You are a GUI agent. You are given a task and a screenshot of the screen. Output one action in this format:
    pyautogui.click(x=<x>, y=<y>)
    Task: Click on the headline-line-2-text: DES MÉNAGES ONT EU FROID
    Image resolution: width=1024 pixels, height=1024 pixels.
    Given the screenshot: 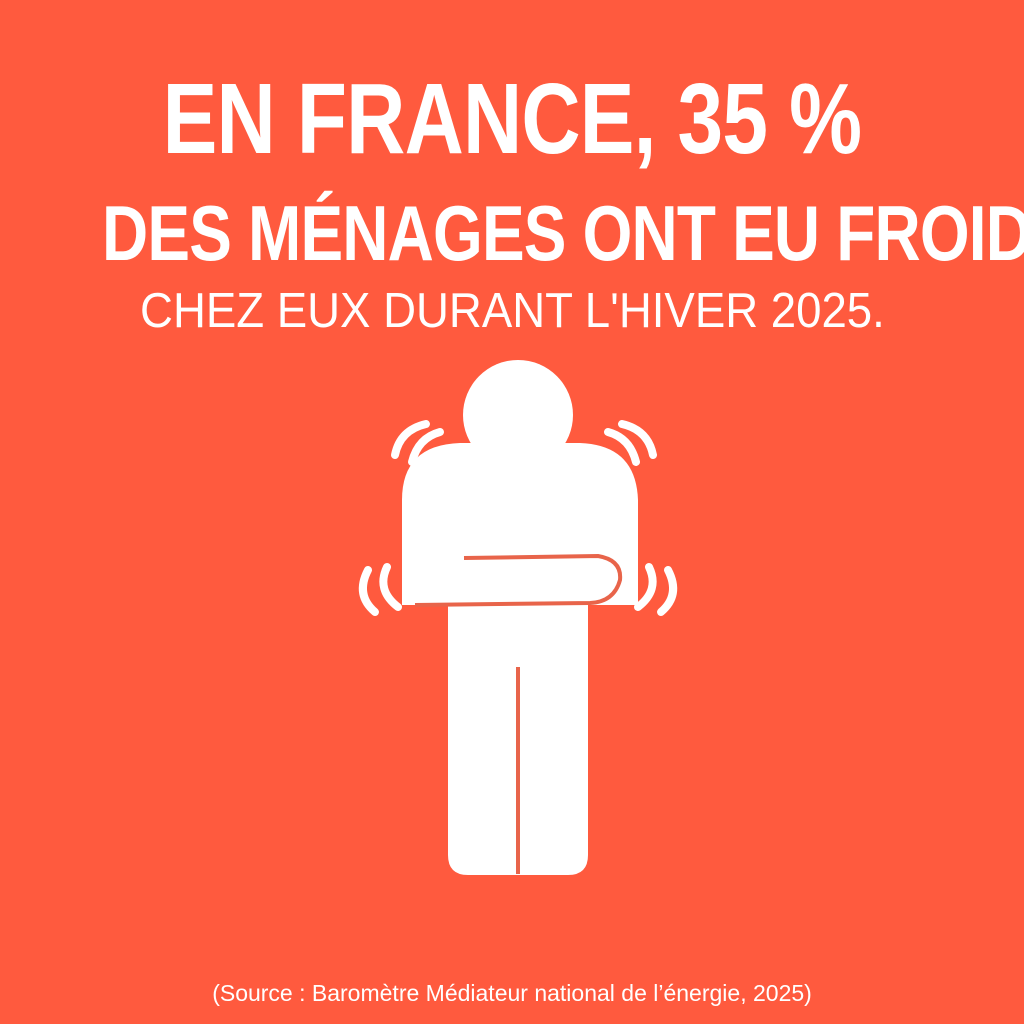 What is the action you would take?
    pyautogui.click(x=562, y=233)
    